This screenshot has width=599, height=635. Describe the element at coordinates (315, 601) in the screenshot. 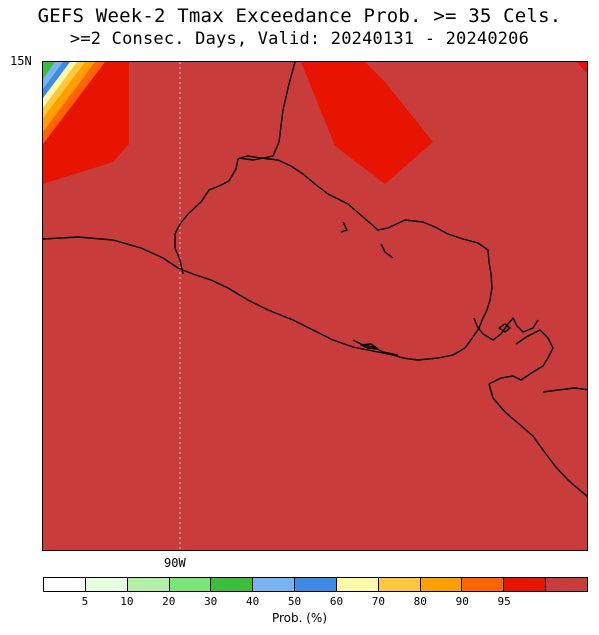

I see `colorbar-tick-labels: 5 10 20 30 40 50 60 70 80 90 95` at that location.